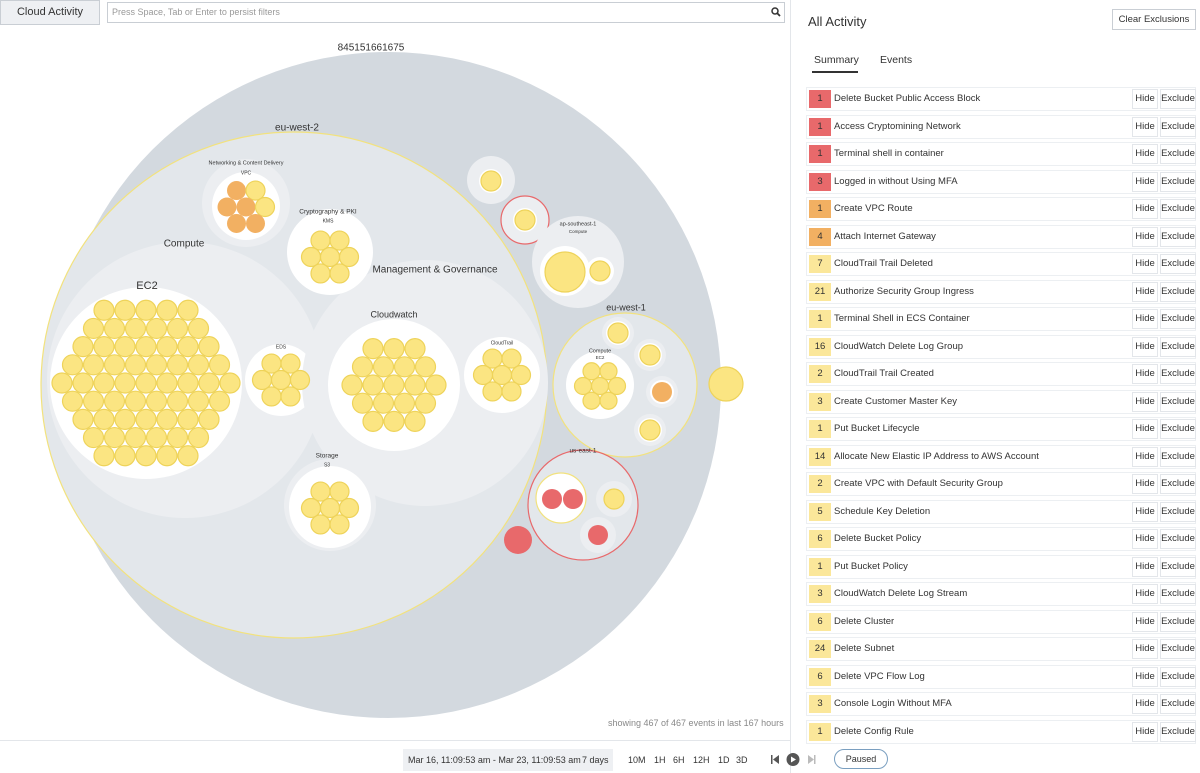  Describe the element at coordinates (724, 760) in the screenshot. I see `preset-button: 1D` at that location.